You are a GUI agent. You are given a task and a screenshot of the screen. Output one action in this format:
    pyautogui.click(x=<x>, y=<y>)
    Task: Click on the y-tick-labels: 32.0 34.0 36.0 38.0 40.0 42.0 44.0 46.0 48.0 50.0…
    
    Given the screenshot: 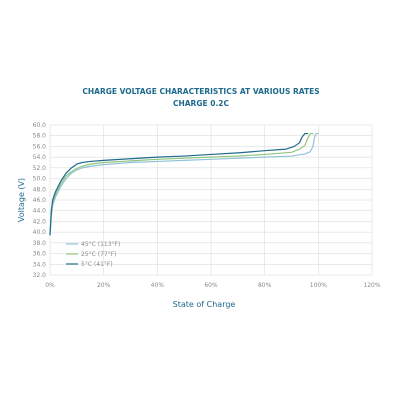 What is the action you would take?
    pyautogui.click(x=40, y=200)
    